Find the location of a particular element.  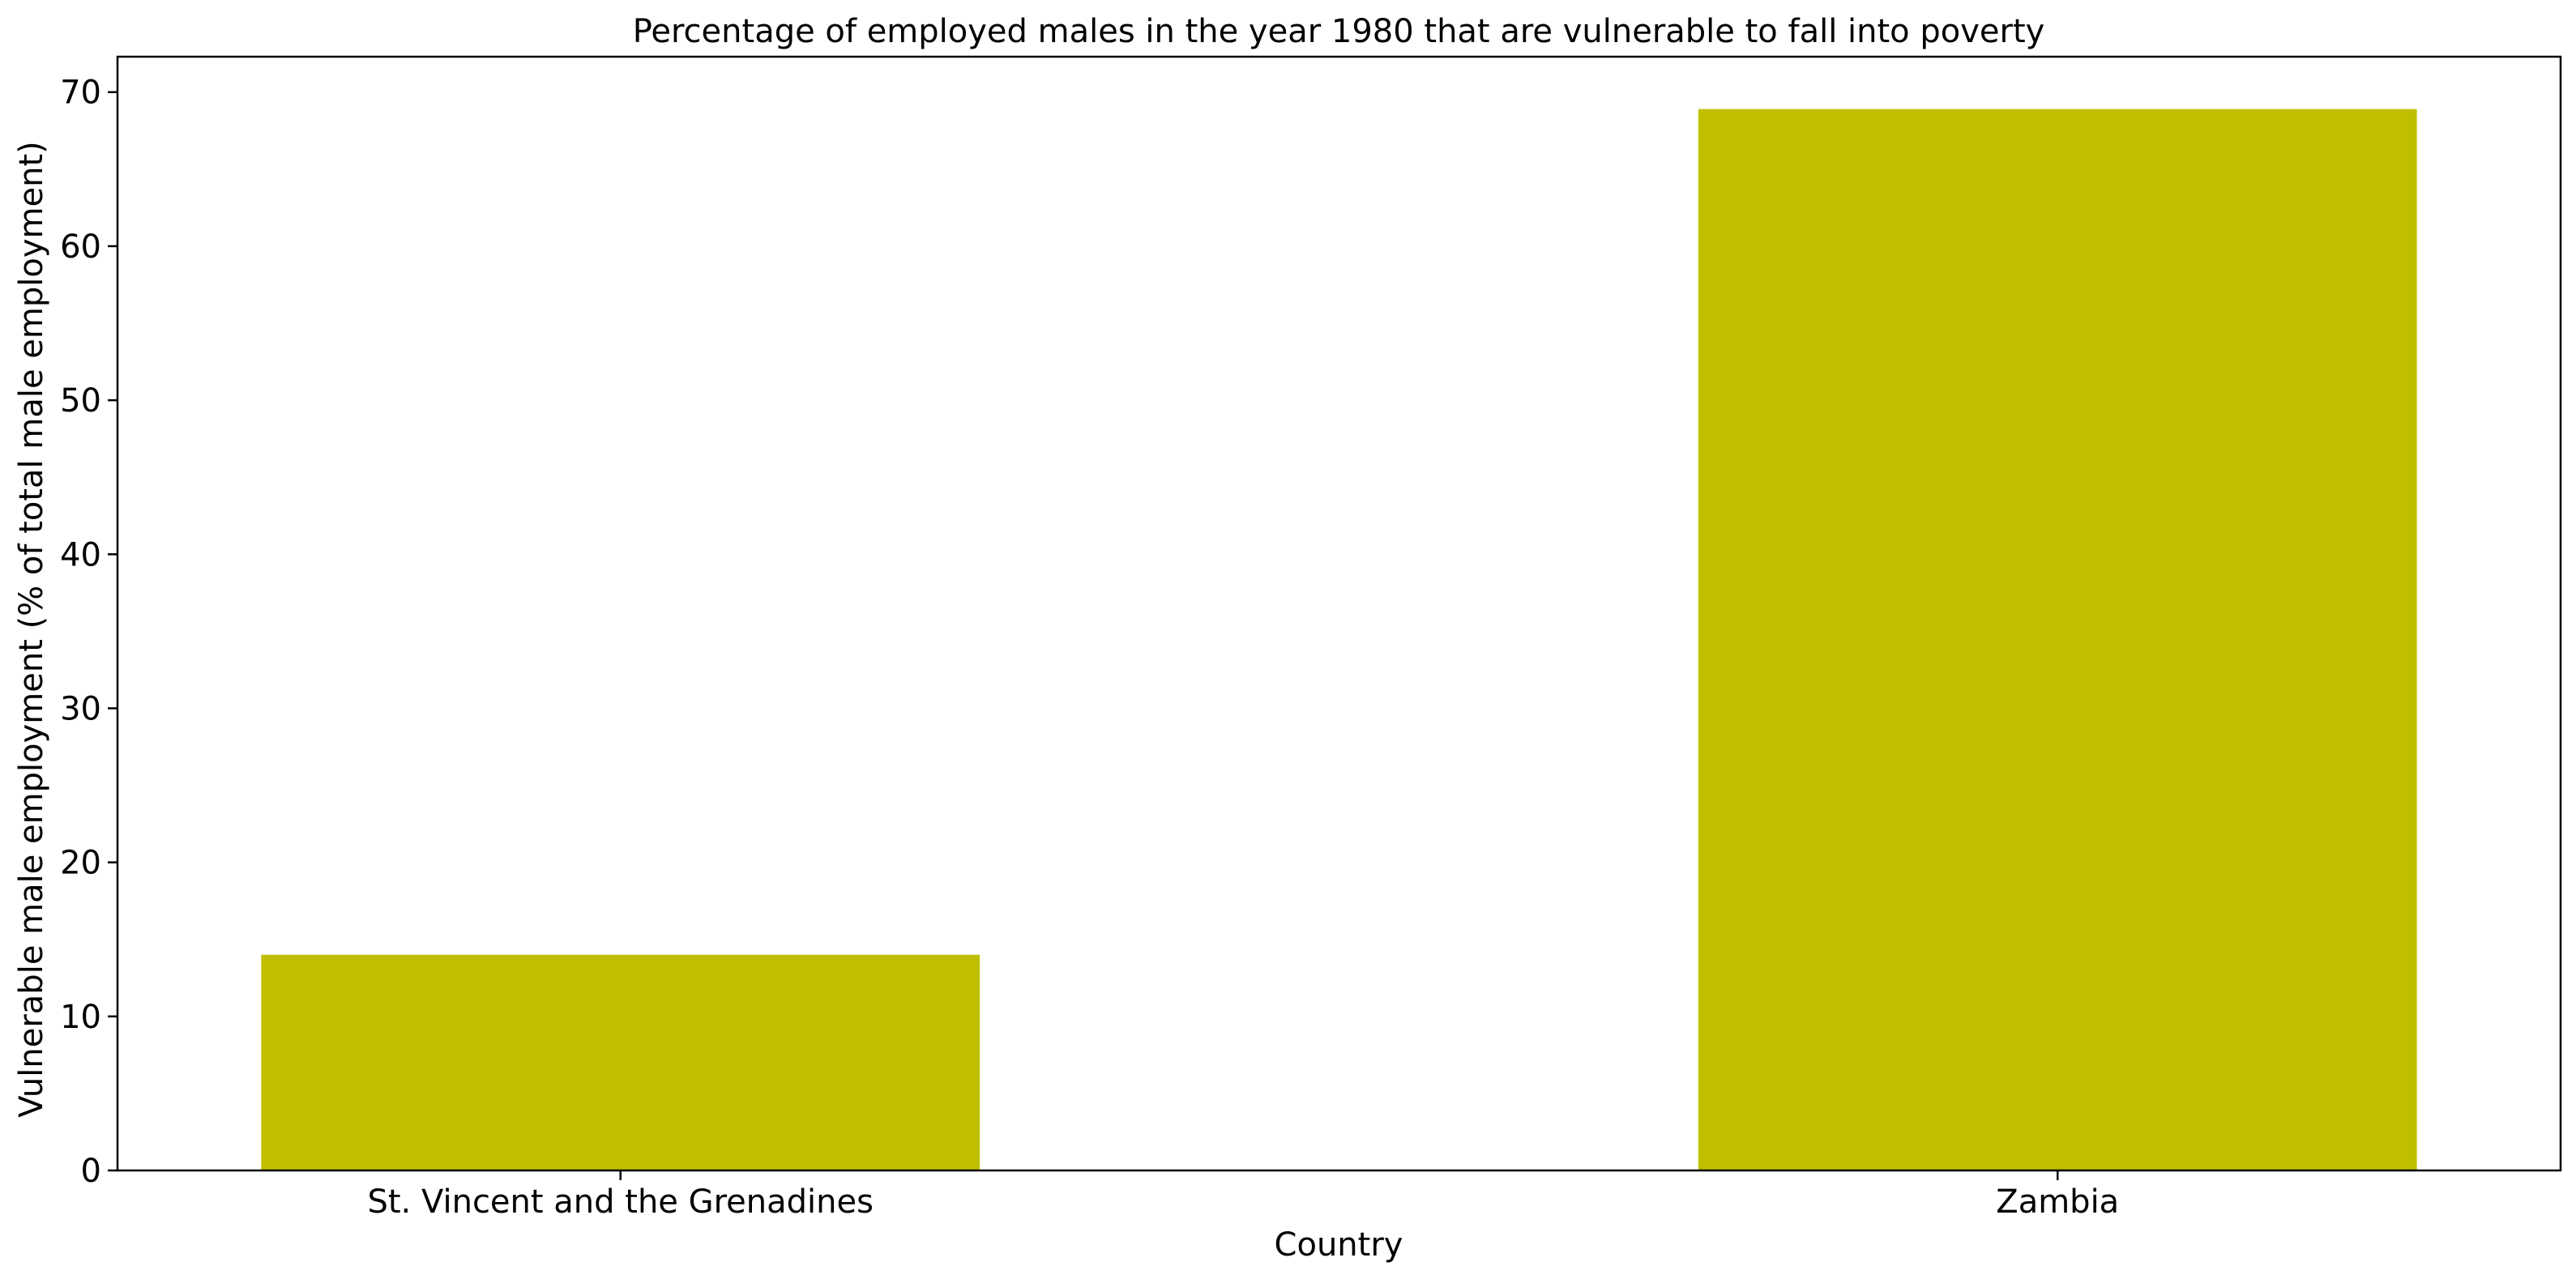

y-tick-label: 60 is located at coordinates (80, 247).